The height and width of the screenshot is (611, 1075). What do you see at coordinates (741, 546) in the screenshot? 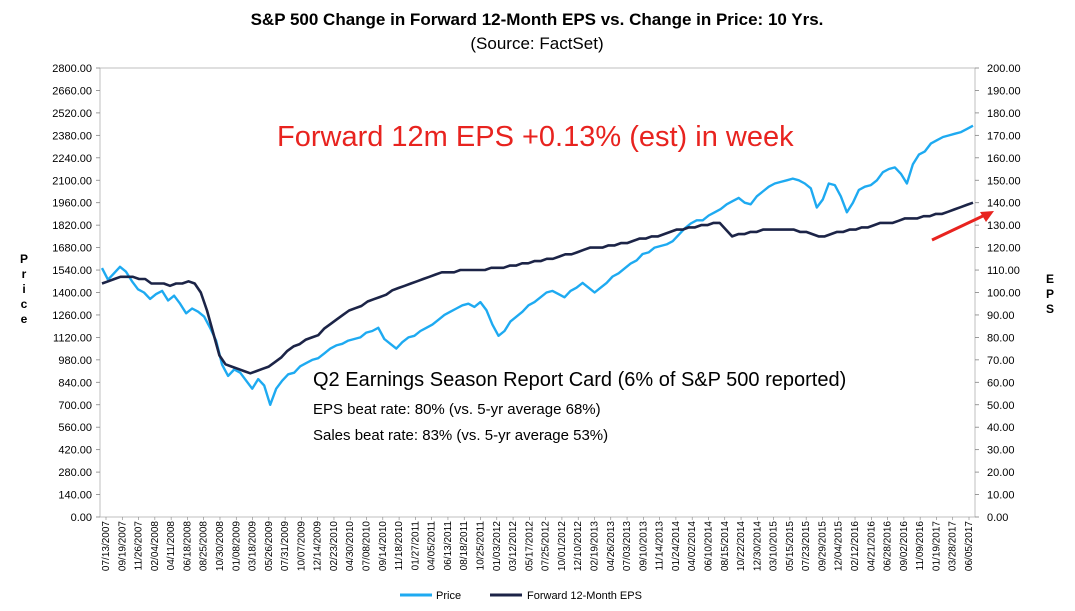
I see `x-tick-label: 10/22/2014` at bounding box center [741, 546].